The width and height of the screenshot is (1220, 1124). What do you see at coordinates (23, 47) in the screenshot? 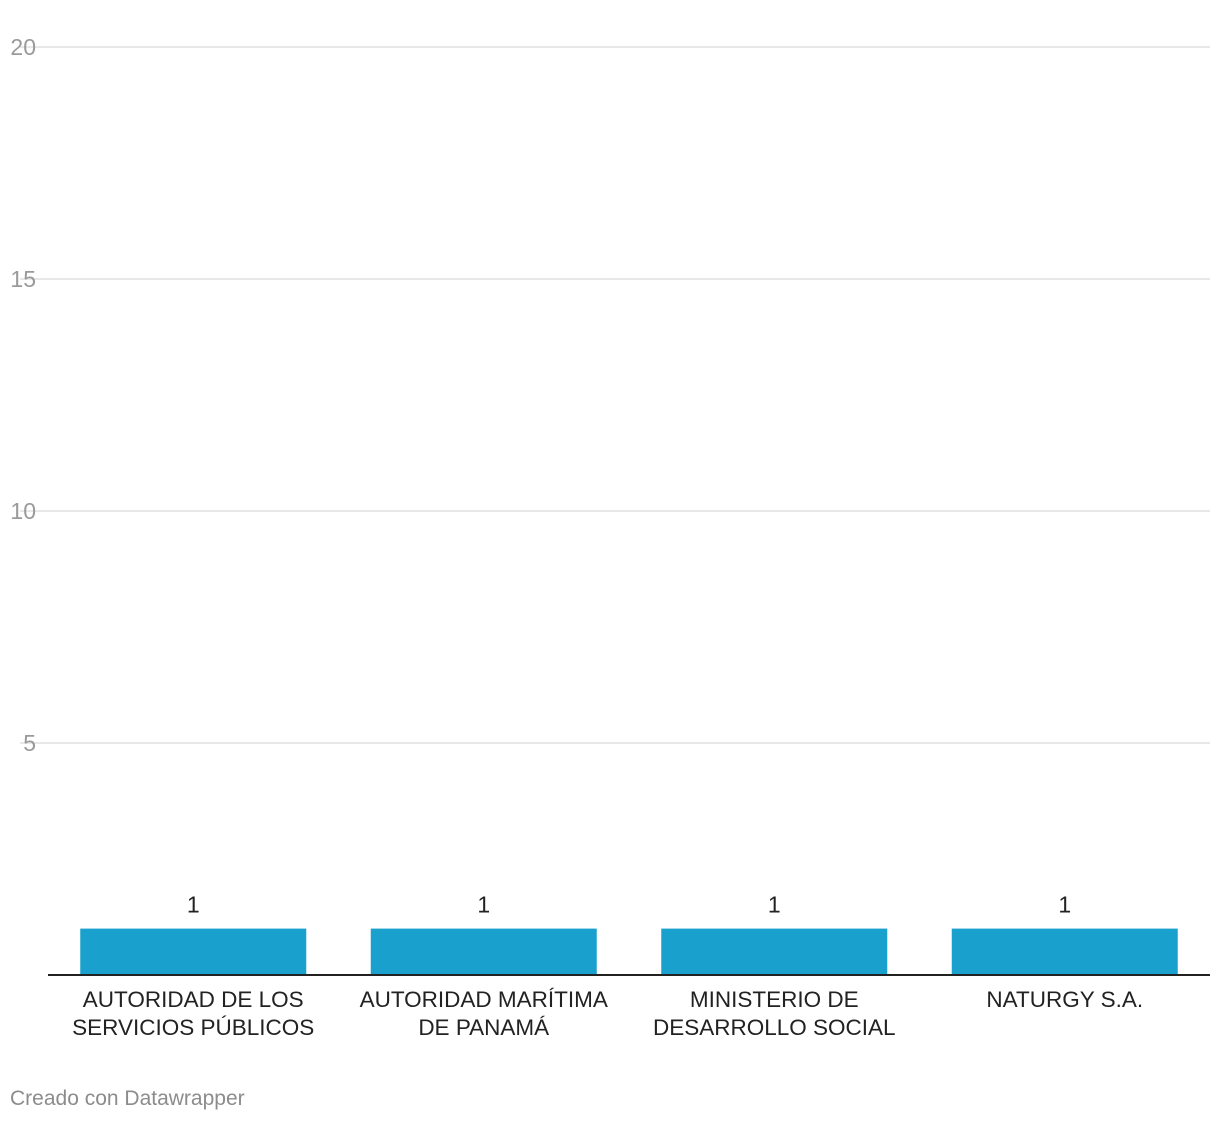
I see `y-tick-label: 20` at bounding box center [23, 47].